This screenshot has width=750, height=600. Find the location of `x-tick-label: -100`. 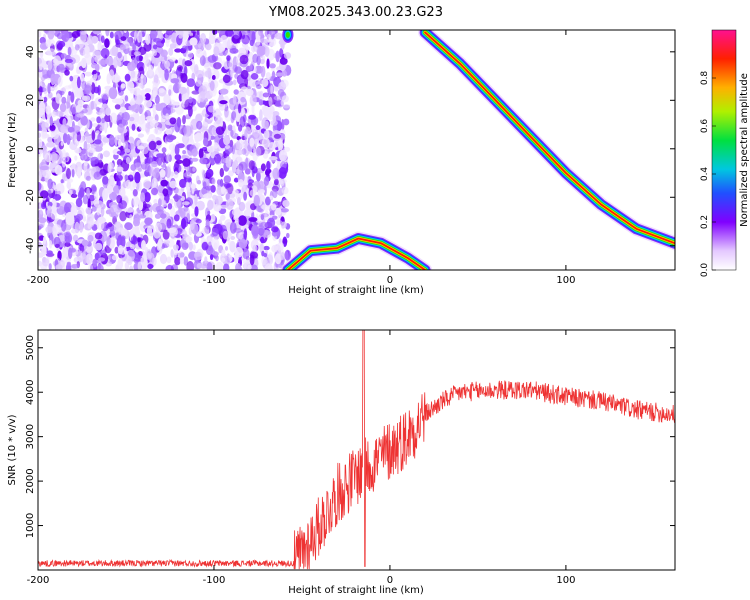

x-tick-label: -100 is located at coordinates (214, 280).